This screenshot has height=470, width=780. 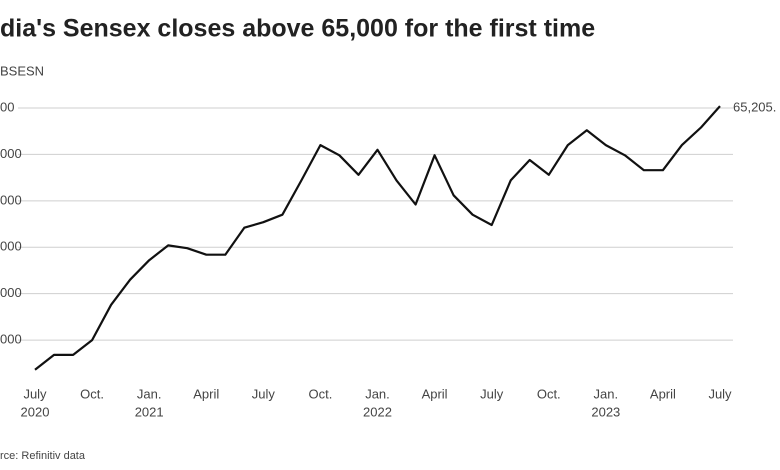 What do you see at coordinates (754, 107) in the screenshot?
I see `end-value-label: 65,205.` at bounding box center [754, 107].